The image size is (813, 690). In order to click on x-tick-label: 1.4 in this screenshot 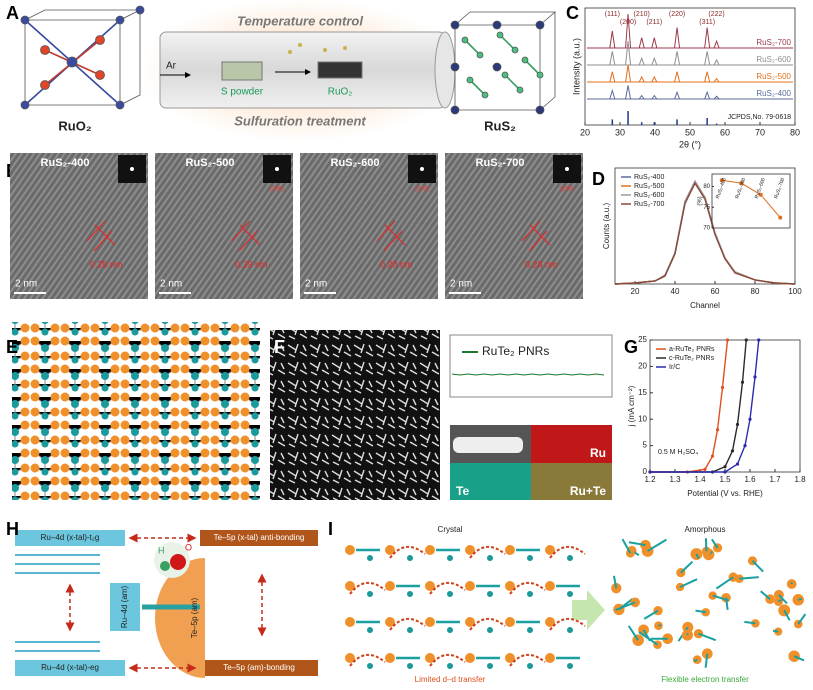, I will do `click(700, 479)`.